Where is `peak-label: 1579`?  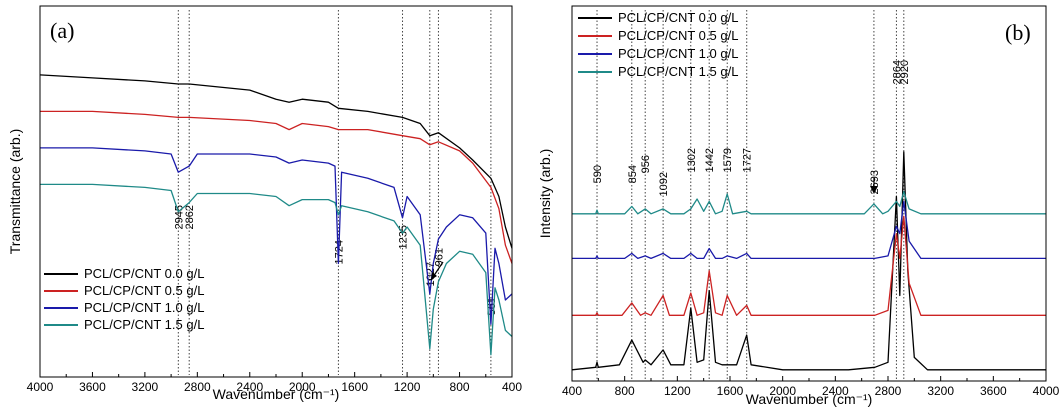 peak-label: 1579 is located at coordinates (728, 160).